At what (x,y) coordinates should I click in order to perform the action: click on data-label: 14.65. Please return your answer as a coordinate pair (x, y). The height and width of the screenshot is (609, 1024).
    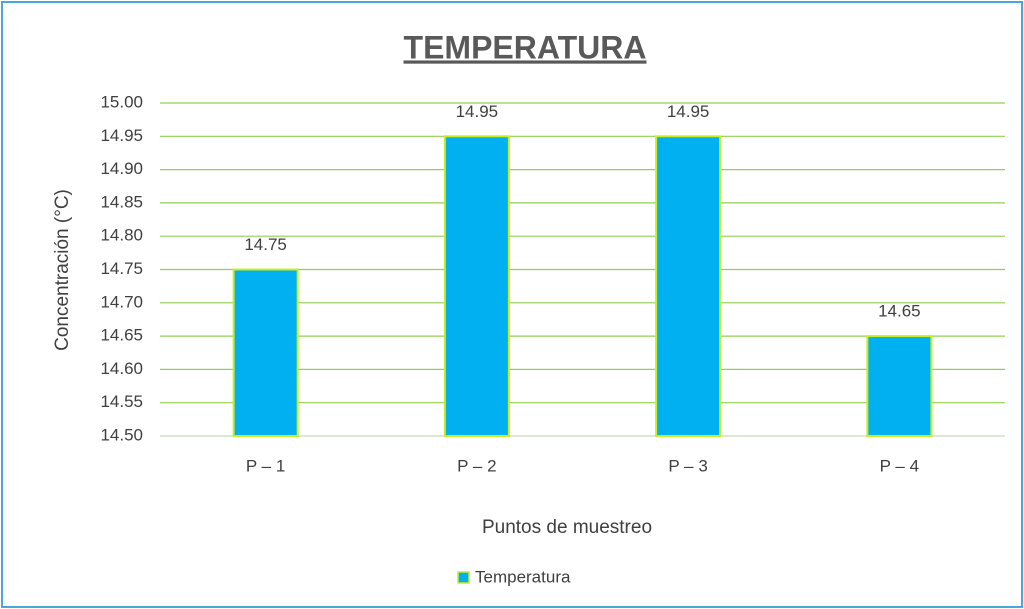
    Looking at the image, I should click on (899, 311).